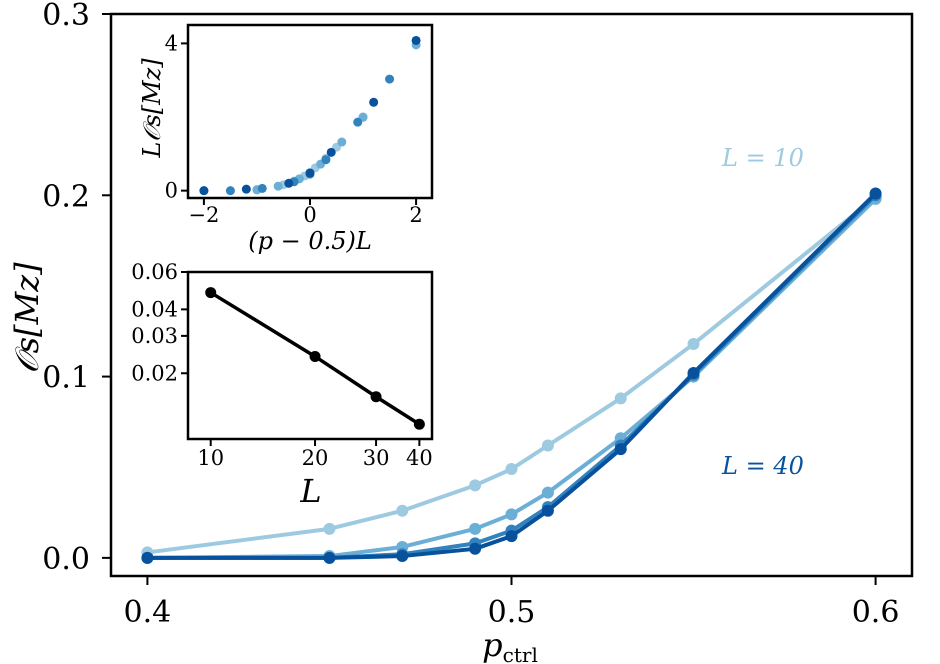 Image resolution: width=940 pixels, height=664 pixels. I want to click on inset-scaling-panel: 10 20 30 40 0.02 0.03 0.04 0.06 L, so click(282, 385).